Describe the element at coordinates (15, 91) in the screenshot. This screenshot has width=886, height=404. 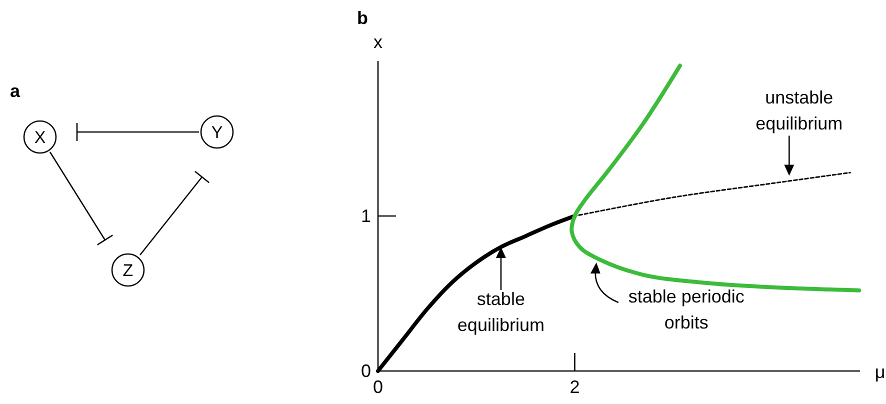
I see `text: a` at that location.